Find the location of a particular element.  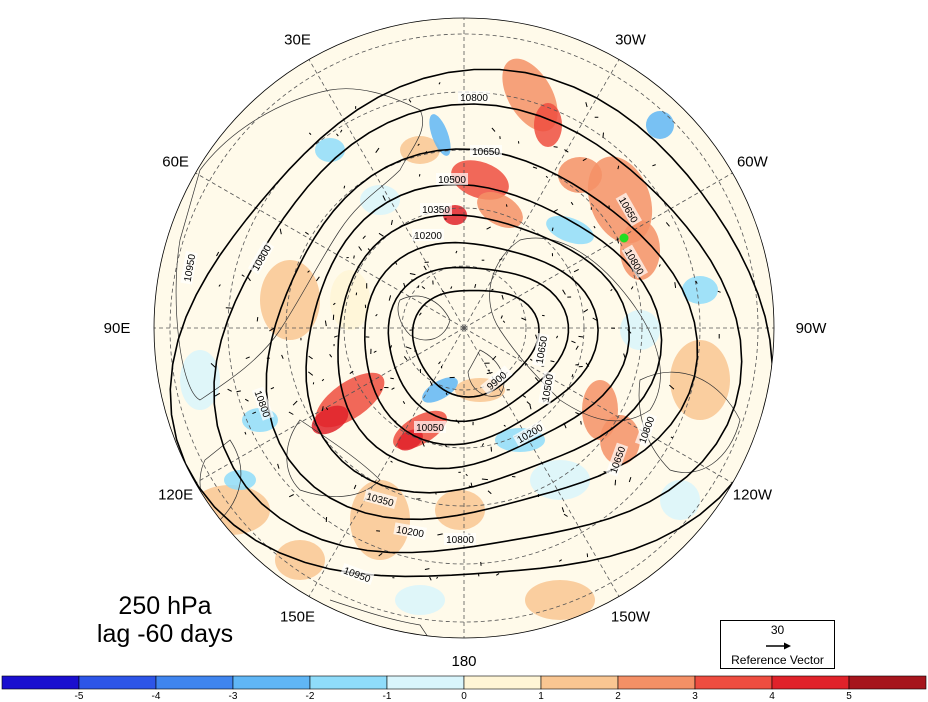

svg-text: 10950 is located at coordinates (191, 268).